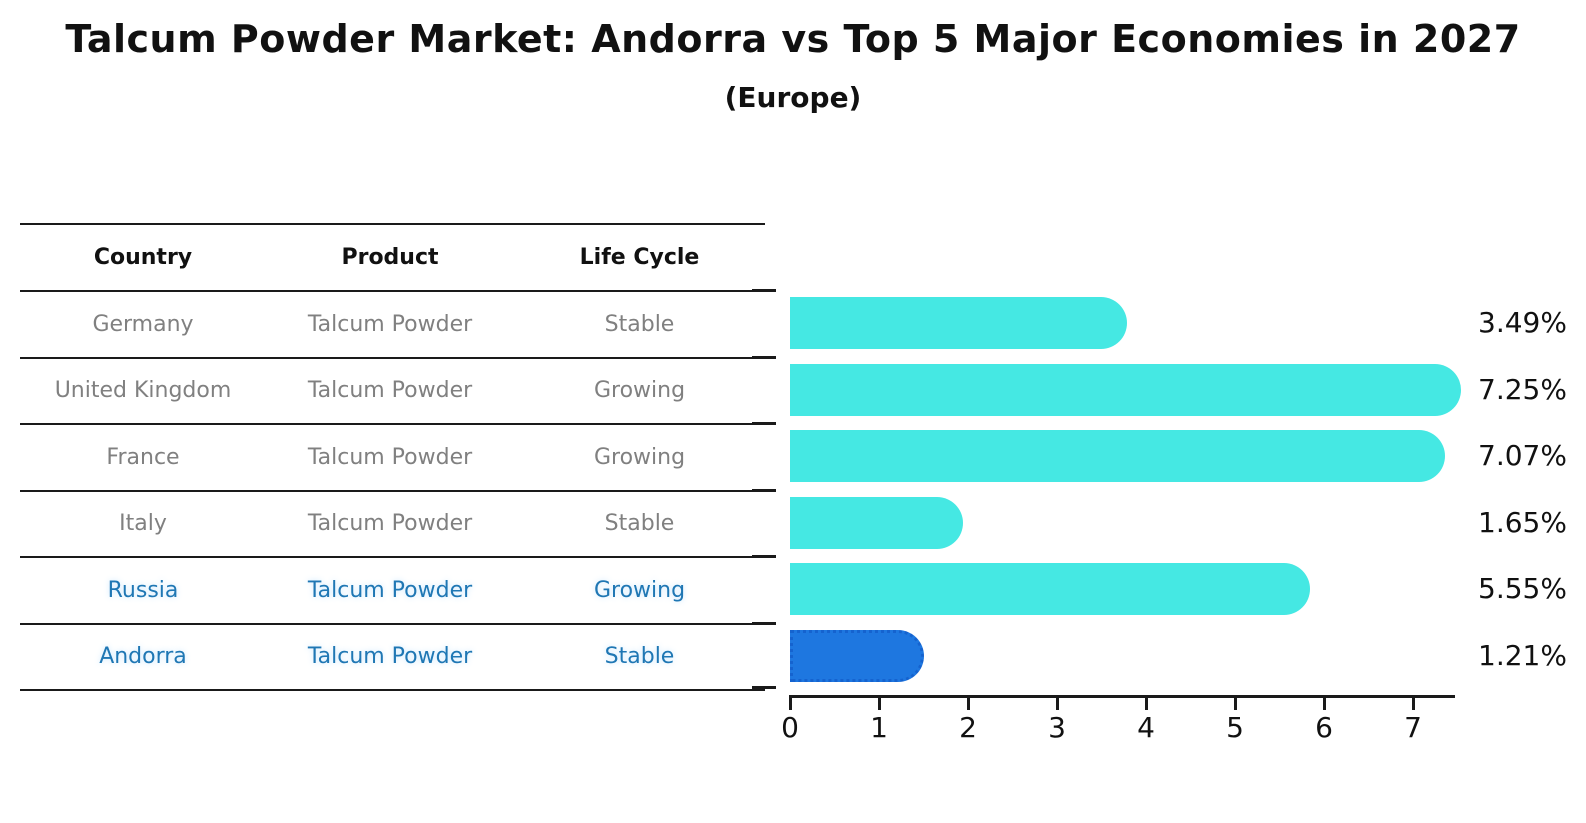 Image resolution: width=1586 pixels, height=823 pixels. What do you see at coordinates (857, 655) in the screenshot?
I see `bar-andorra` at bounding box center [857, 655].